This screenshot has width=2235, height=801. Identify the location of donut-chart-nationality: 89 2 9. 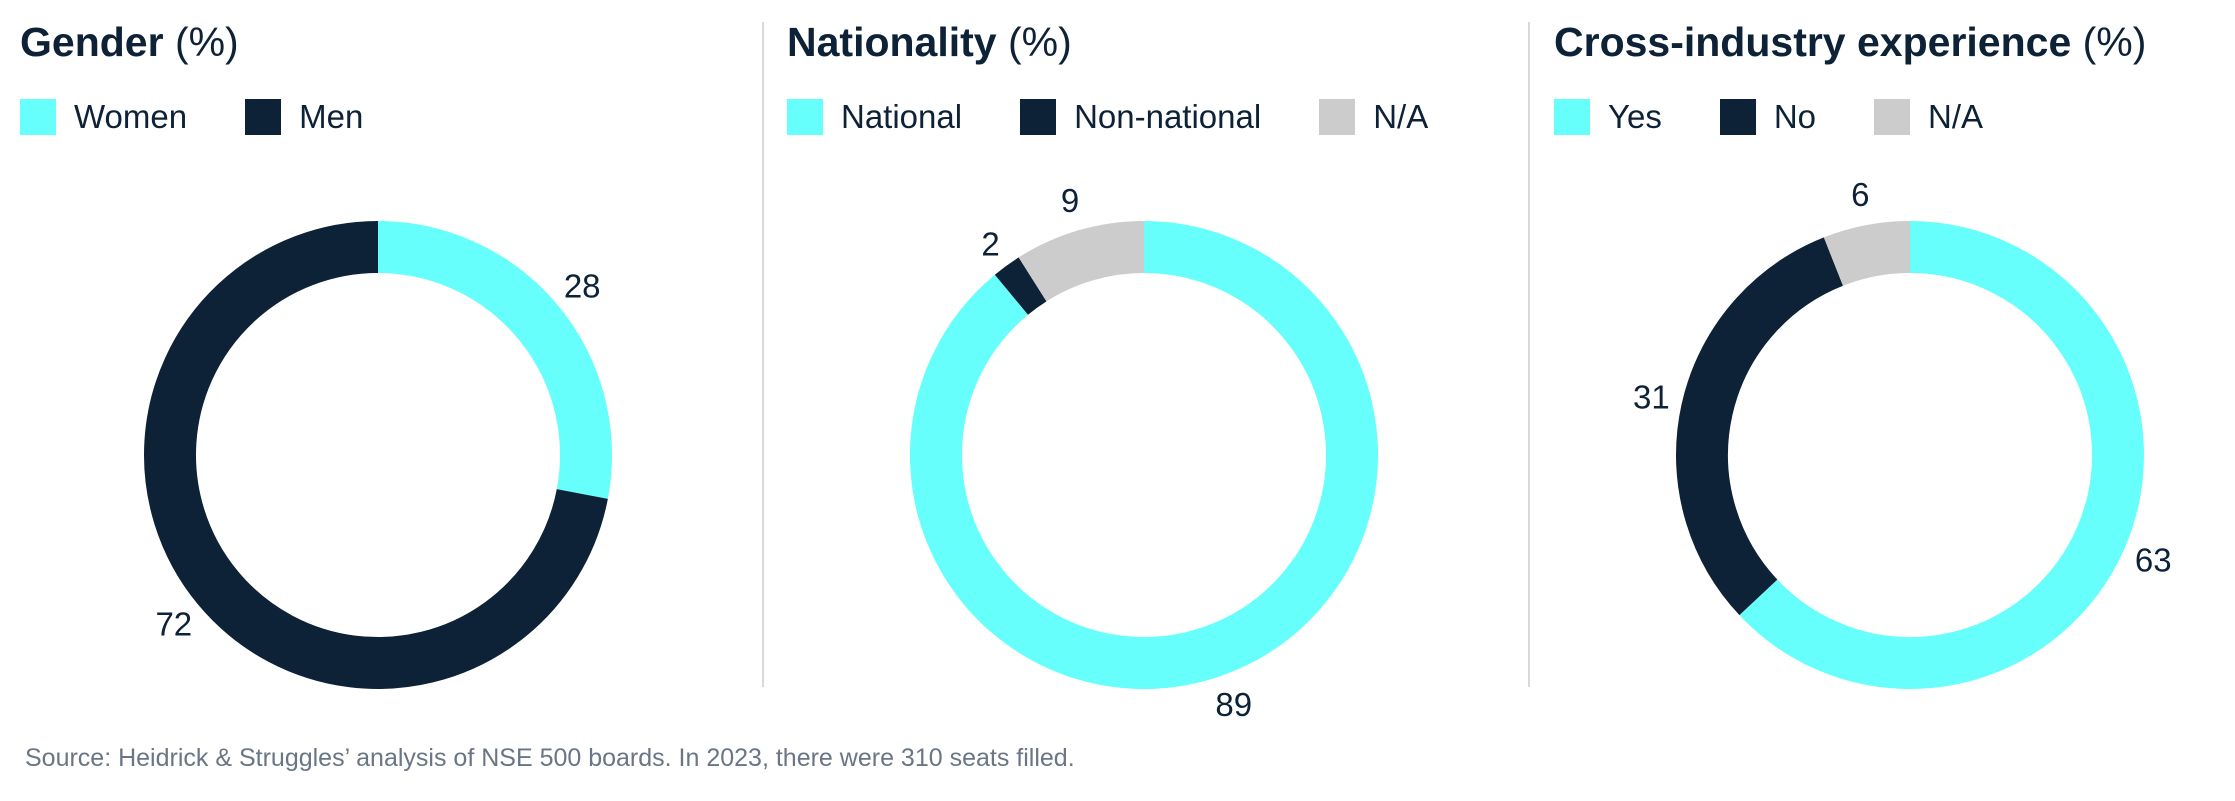
(1144, 452).